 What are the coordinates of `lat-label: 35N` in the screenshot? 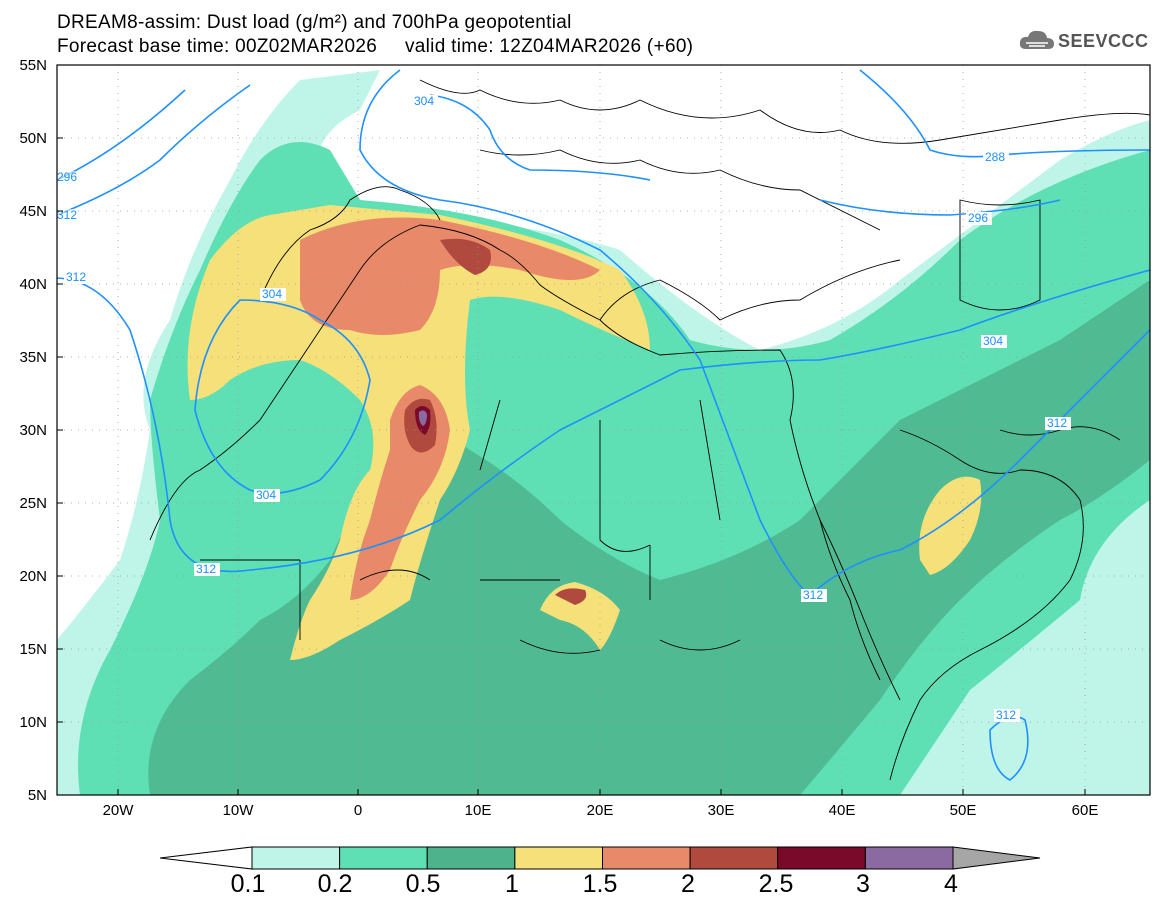 It's located at (33, 357).